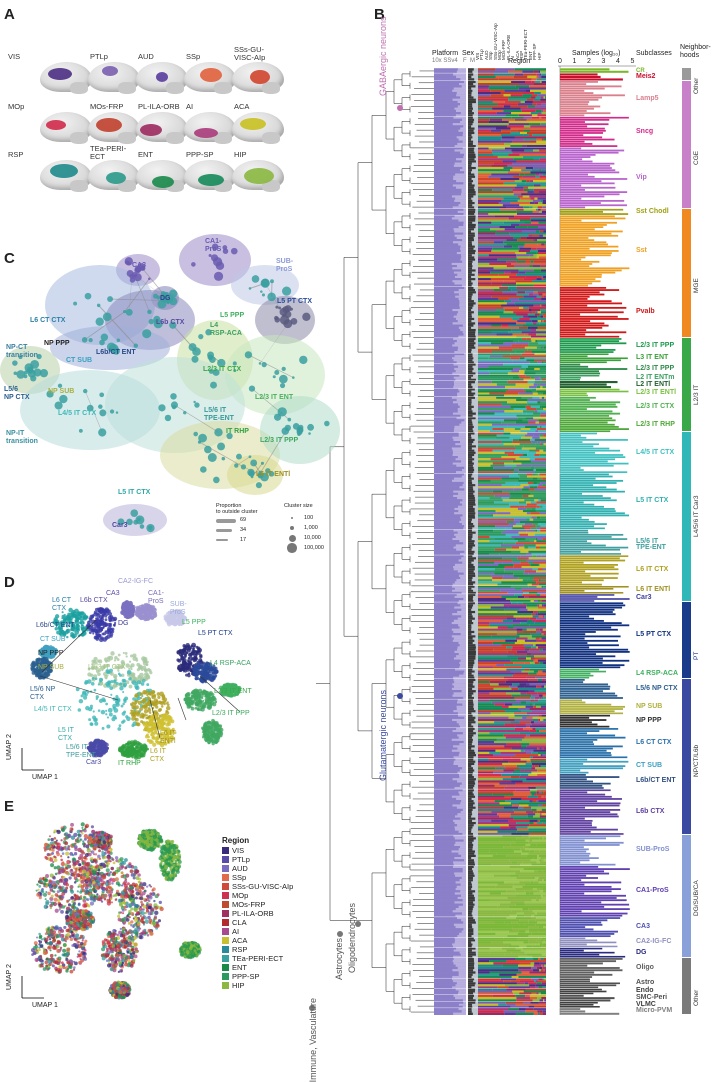 This screenshot has width=720, height=1082. What do you see at coordinates (653, 942) in the screenshot?
I see `subclass-label: CA2-IG-FC` at bounding box center [653, 942].